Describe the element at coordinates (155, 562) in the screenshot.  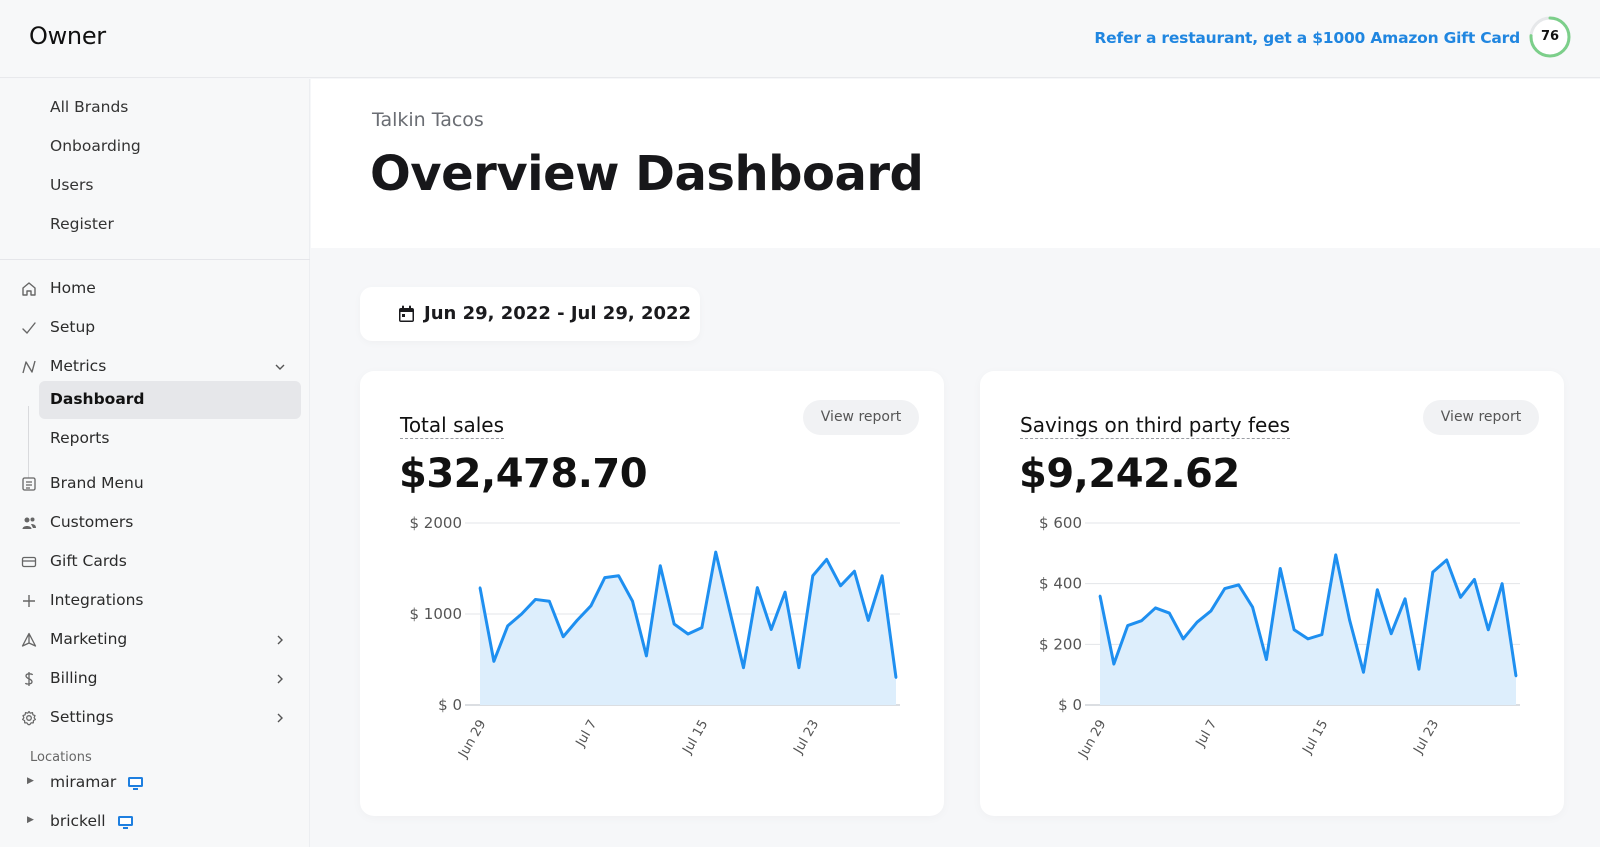
I see `sidebar-item-gift-cards: Gift Cards` at that location.